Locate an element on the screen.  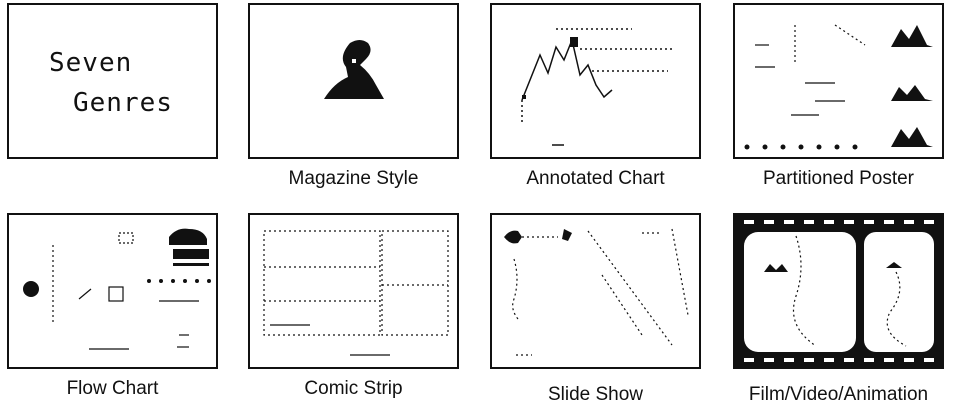
comic-strip-thumbnail is located at coordinates (356, 293).